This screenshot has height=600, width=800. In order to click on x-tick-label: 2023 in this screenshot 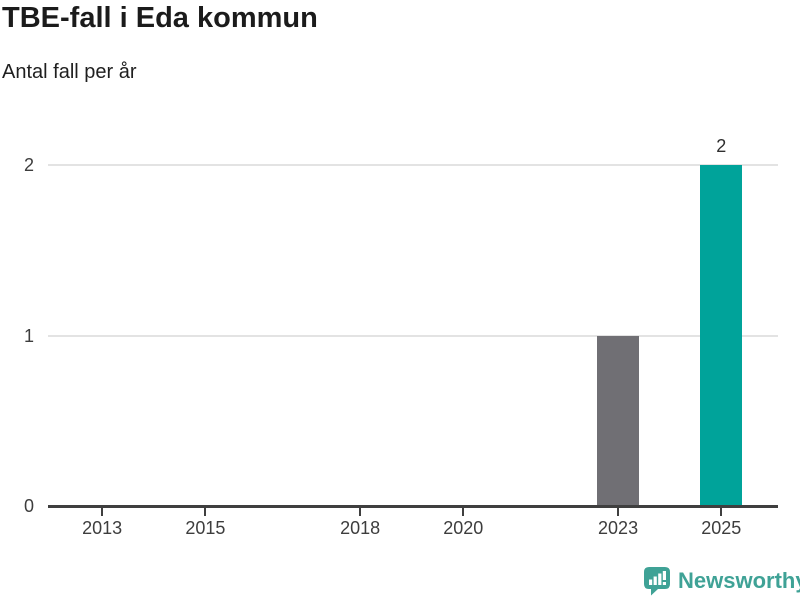, I will do `click(618, 528)`.